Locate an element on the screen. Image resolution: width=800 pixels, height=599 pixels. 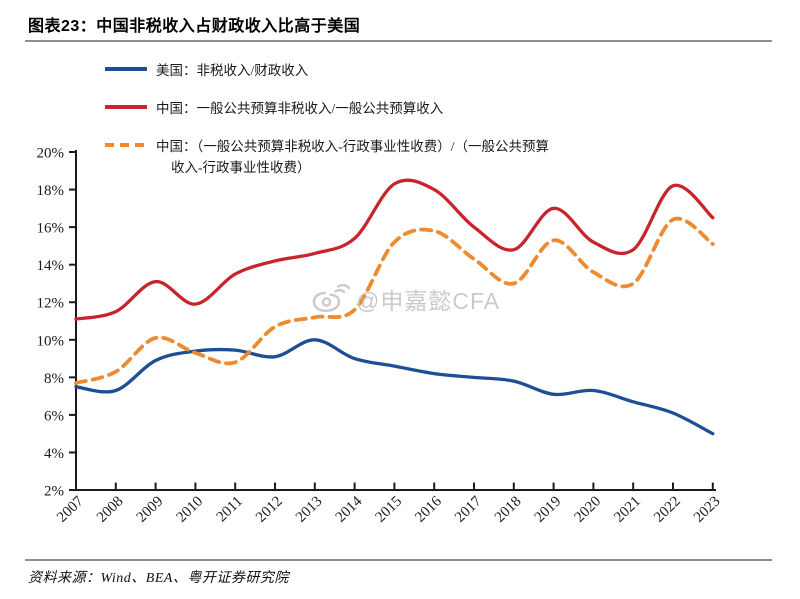
x-tick-label: 2018 is located at coordinates (508, 509).